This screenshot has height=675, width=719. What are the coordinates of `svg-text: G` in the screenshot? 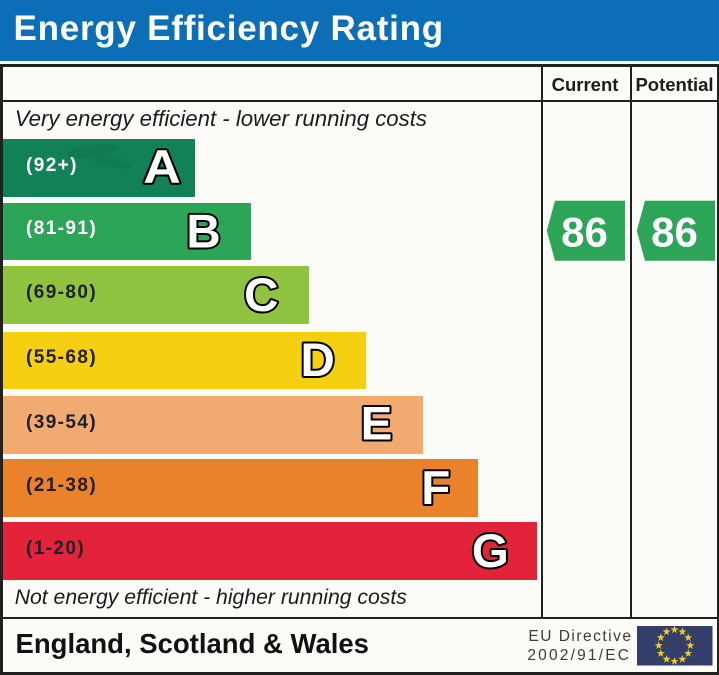 It's located at (490, 551).